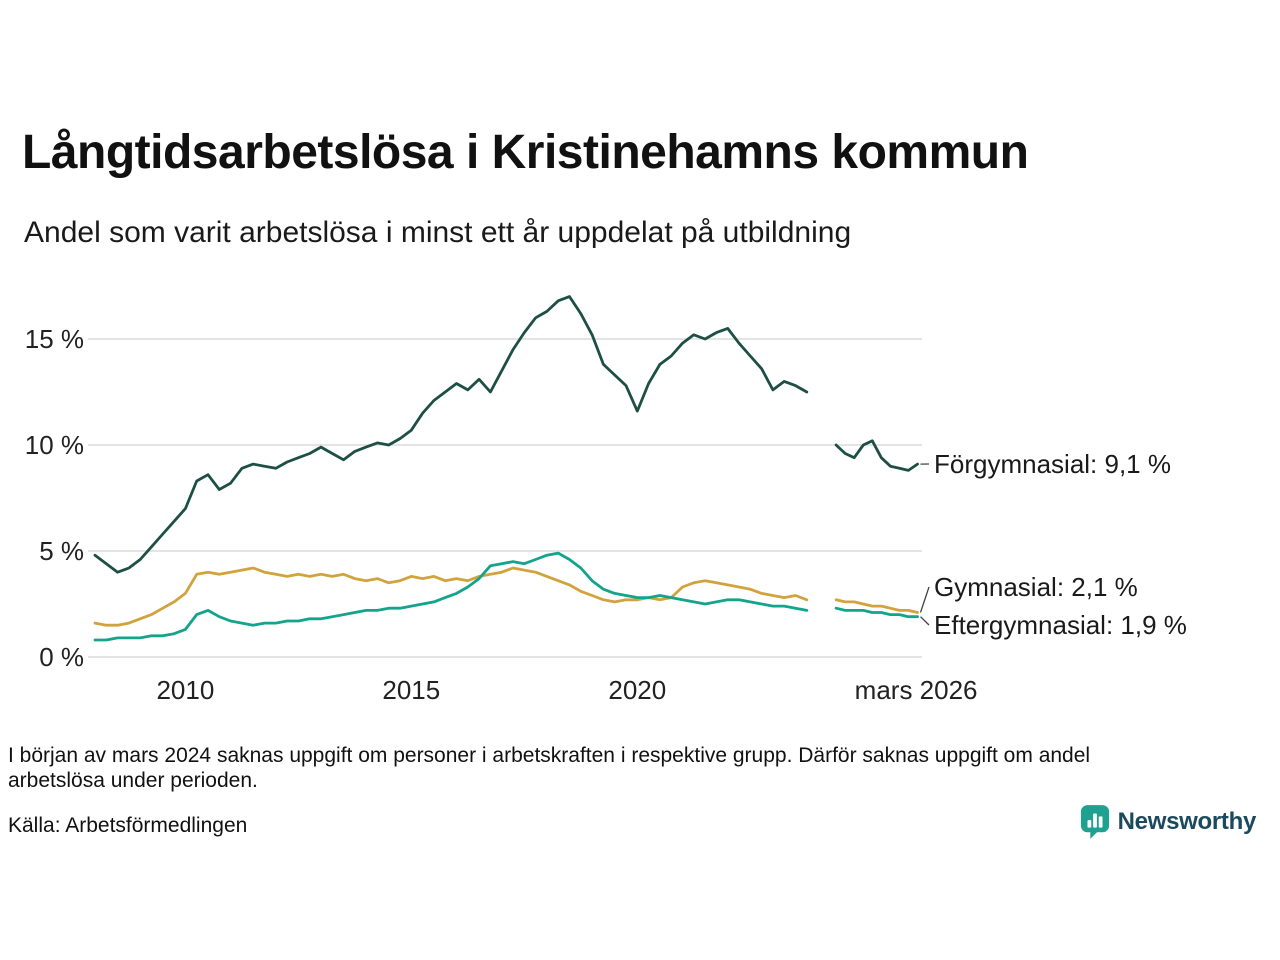  I want to click on x-axis-tick-label: 2010, so click(185, 690).